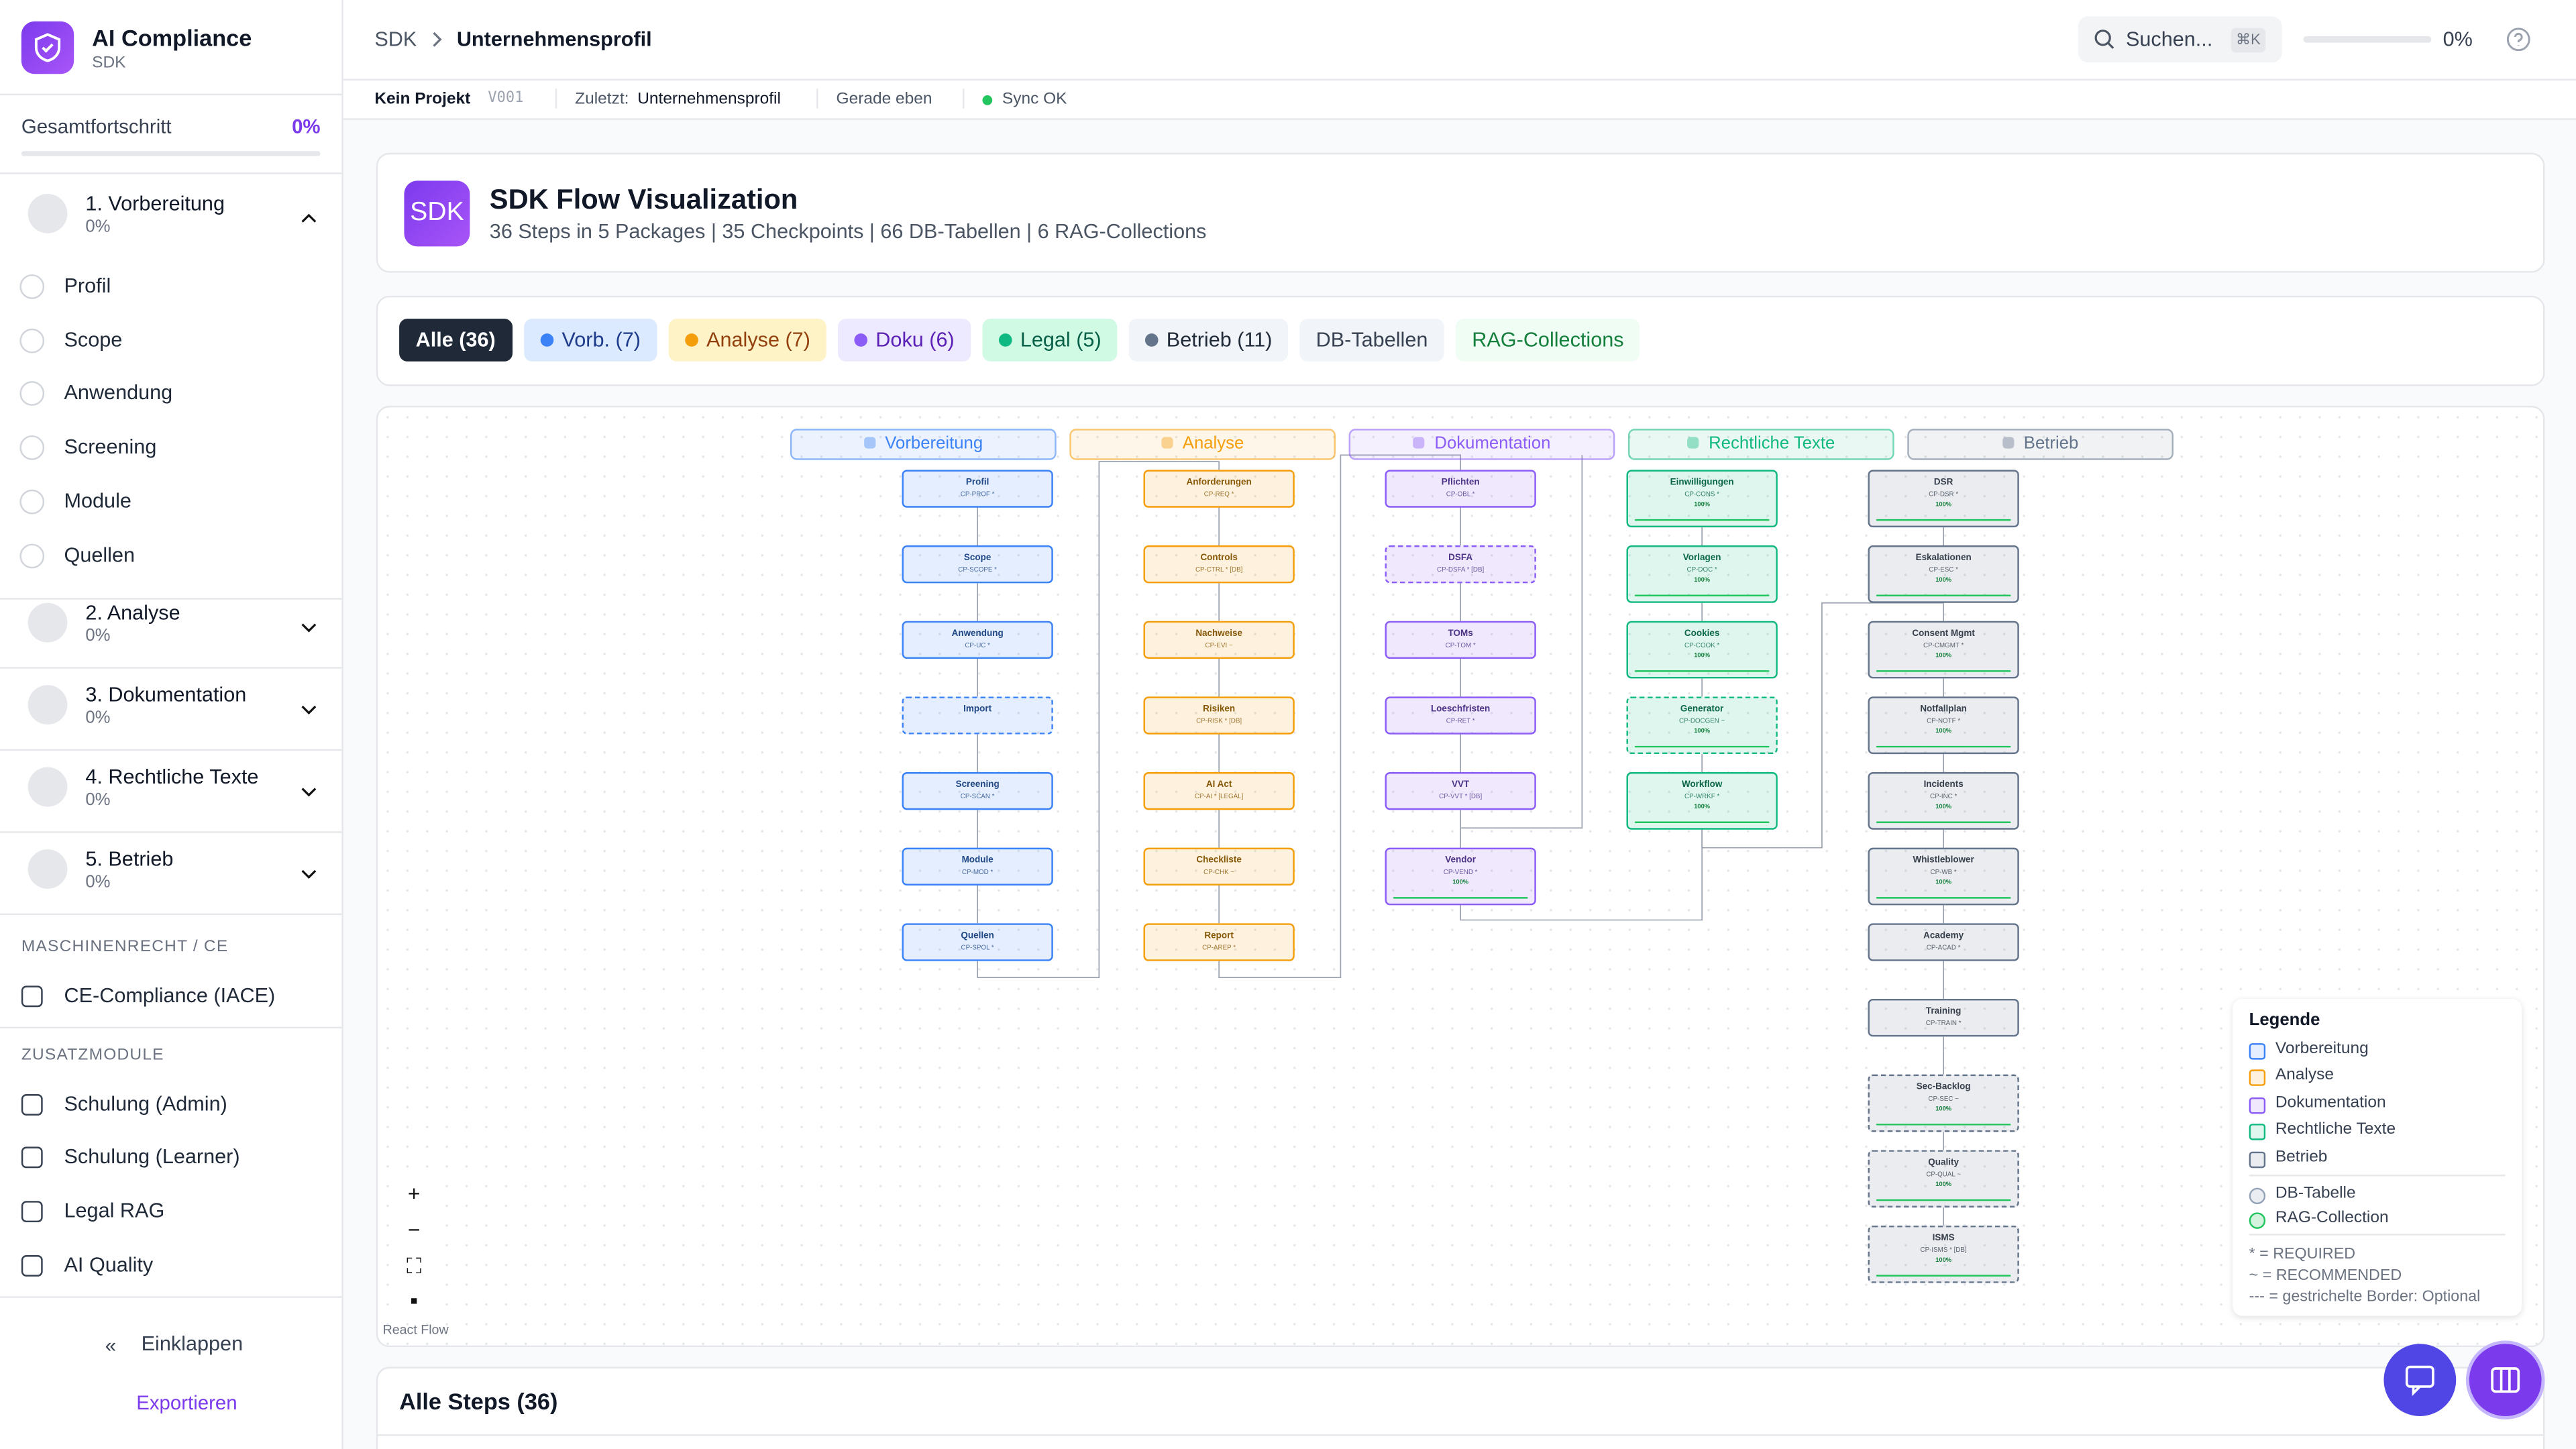 The image size is (2576, 1449). What do you see at coordinates (87, 286) in the screenshot?
I see `step-item: Profil` at bounding box center [87, 286].